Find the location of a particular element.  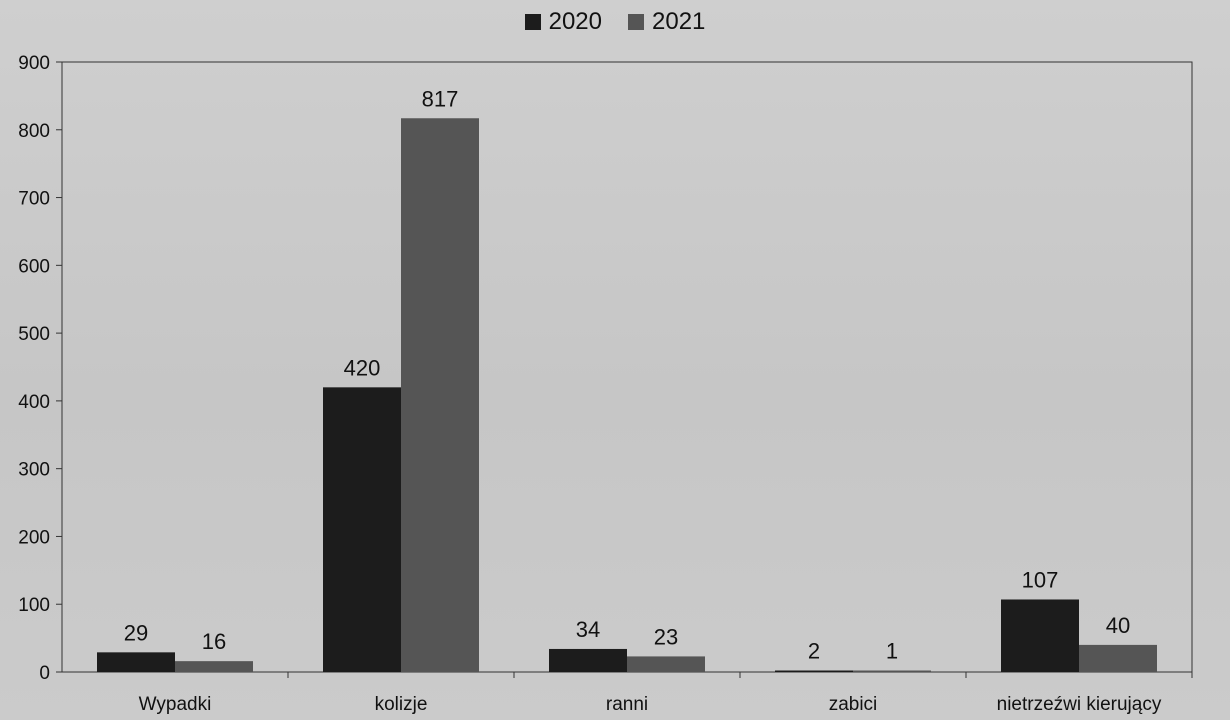

legend-label-2021: 2021 is located at coordinates (679, 21).